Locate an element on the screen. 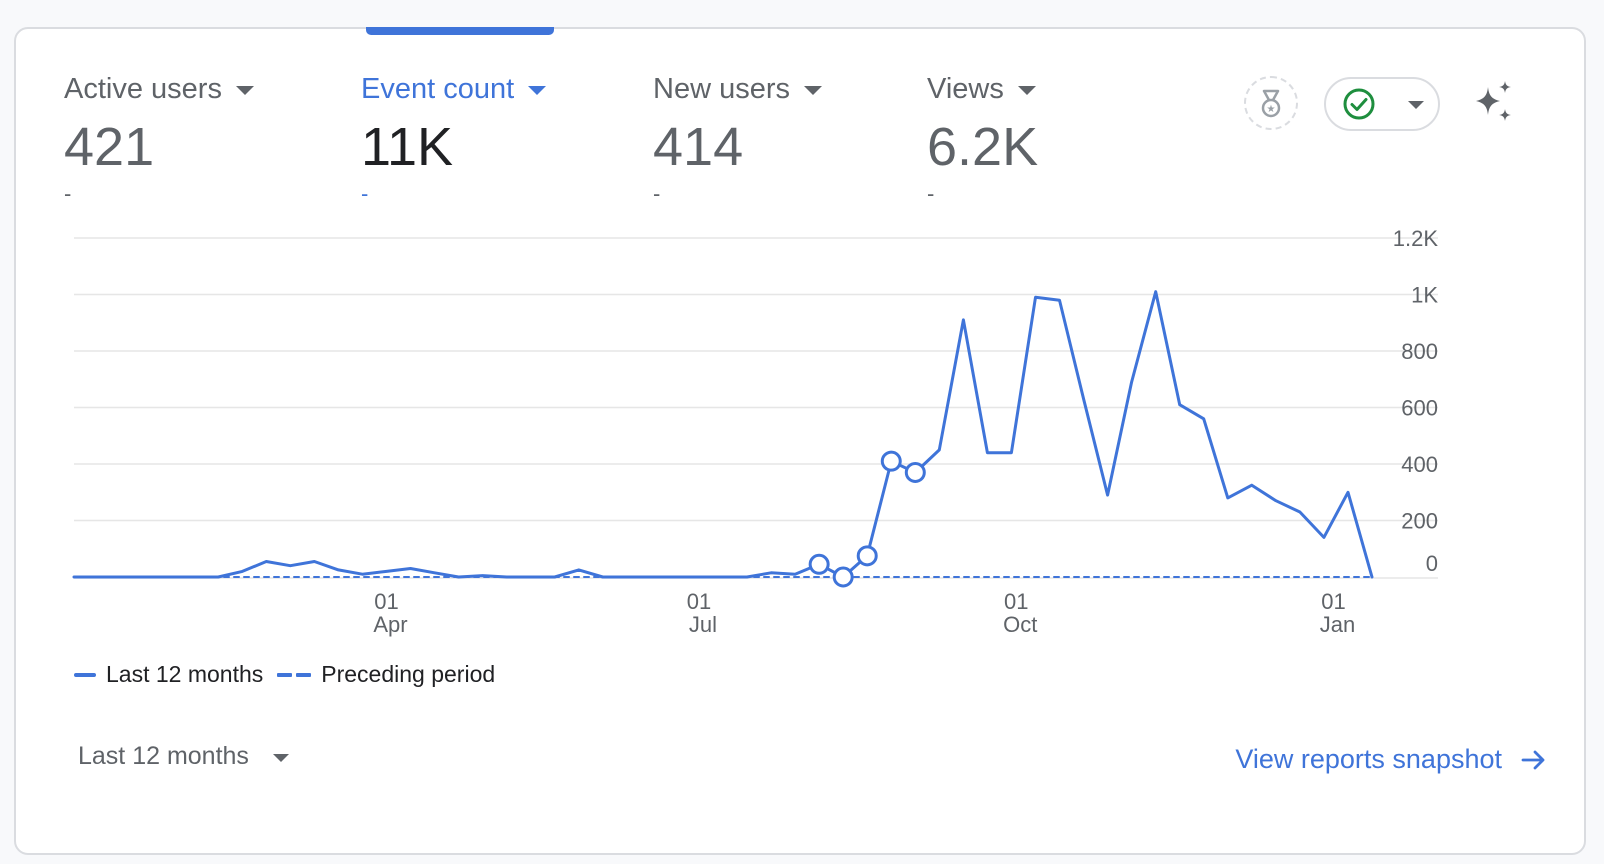 The image size is (1604, 864). legend-item-previous: Preceding period is located at coordinates (386, 674).